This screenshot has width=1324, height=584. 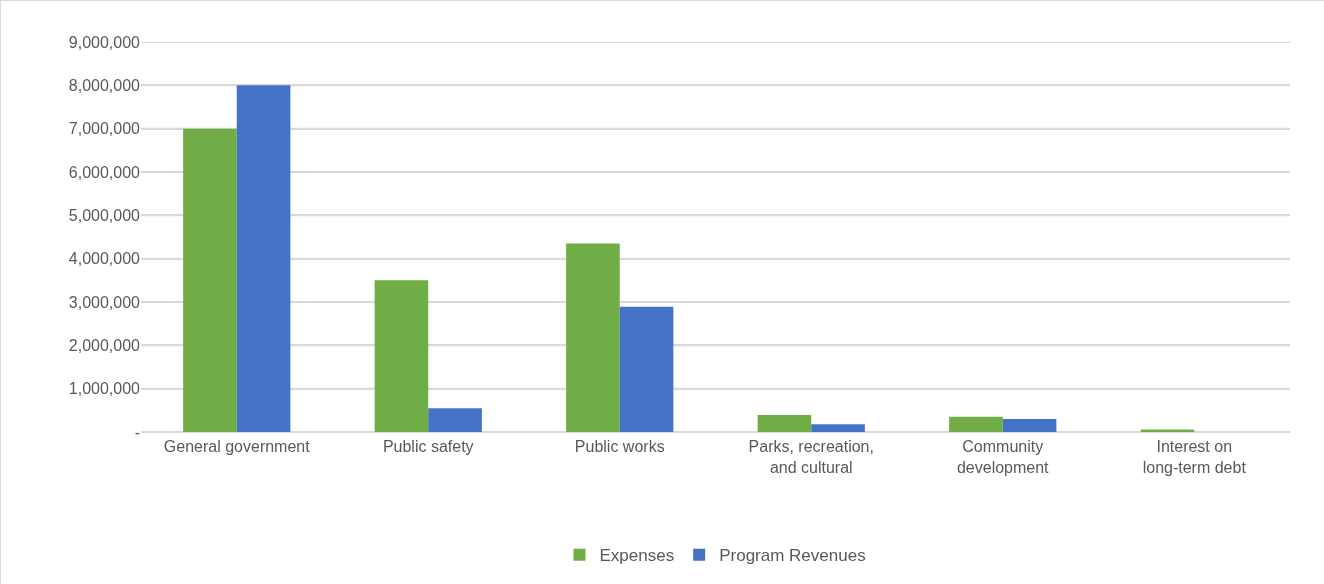 I want to click on x-tick-label: Public safety, so click(x=428, y=447).